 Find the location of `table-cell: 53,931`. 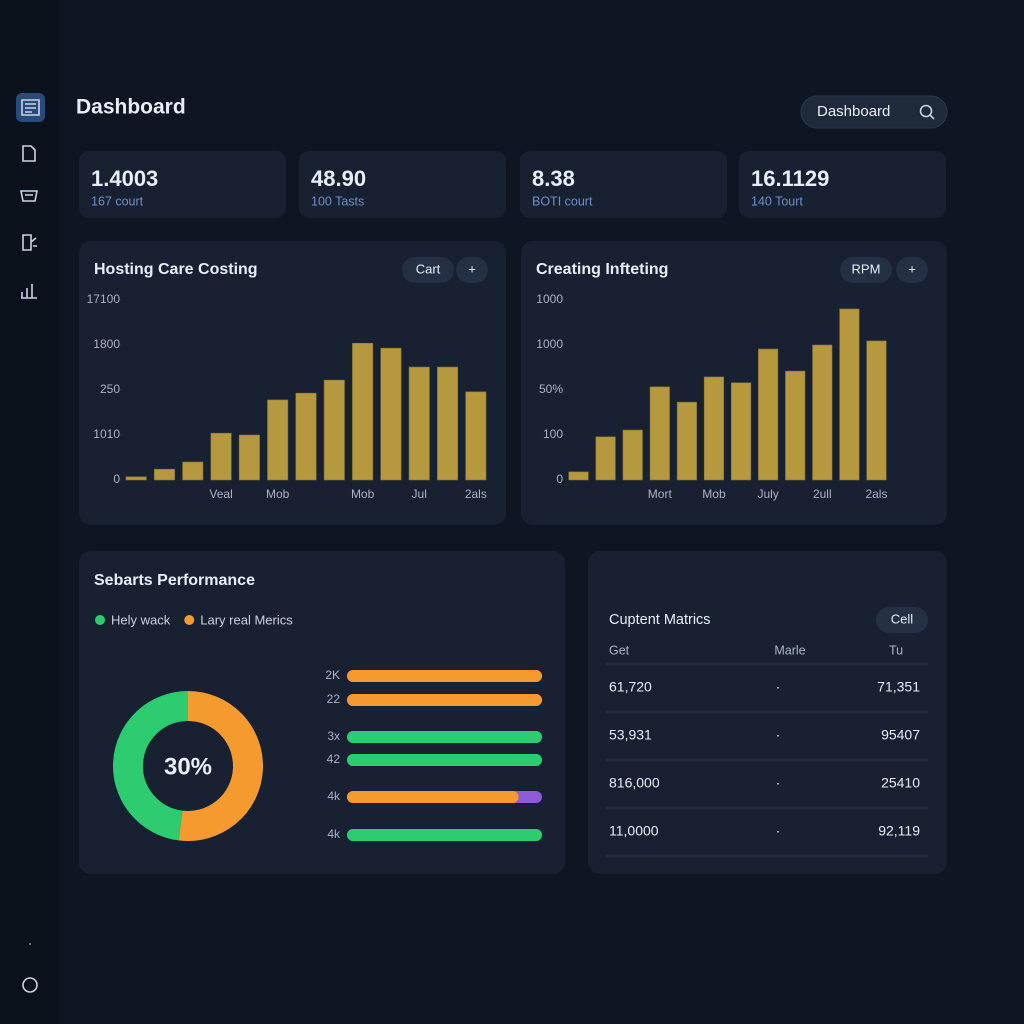

table-cell: 53,931 is located at coordinates (630, 735).